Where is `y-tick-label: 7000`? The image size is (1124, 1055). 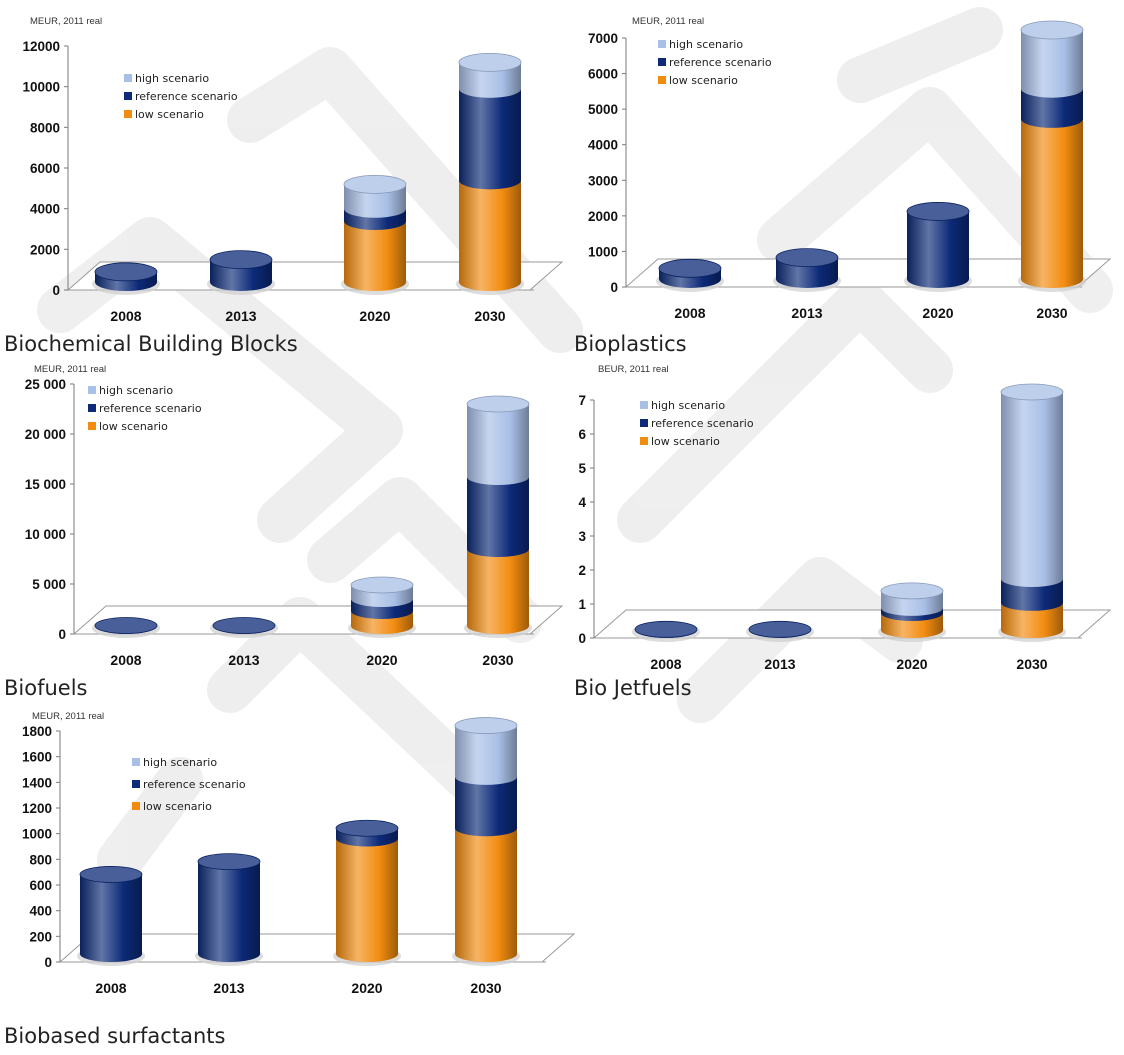 y-tick-label: 7000 is located at coordinates (603, 38).